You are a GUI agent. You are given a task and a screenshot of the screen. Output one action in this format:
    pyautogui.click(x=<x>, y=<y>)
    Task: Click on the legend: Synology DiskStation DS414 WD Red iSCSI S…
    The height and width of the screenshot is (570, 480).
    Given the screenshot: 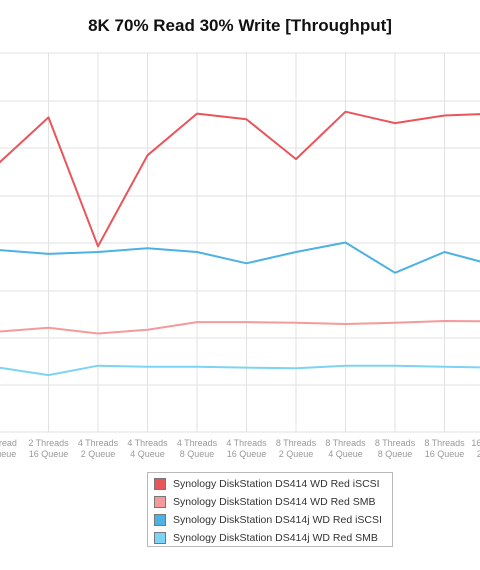 What is the action you would take?
    pyautogui.click(x=270, y=509)
    